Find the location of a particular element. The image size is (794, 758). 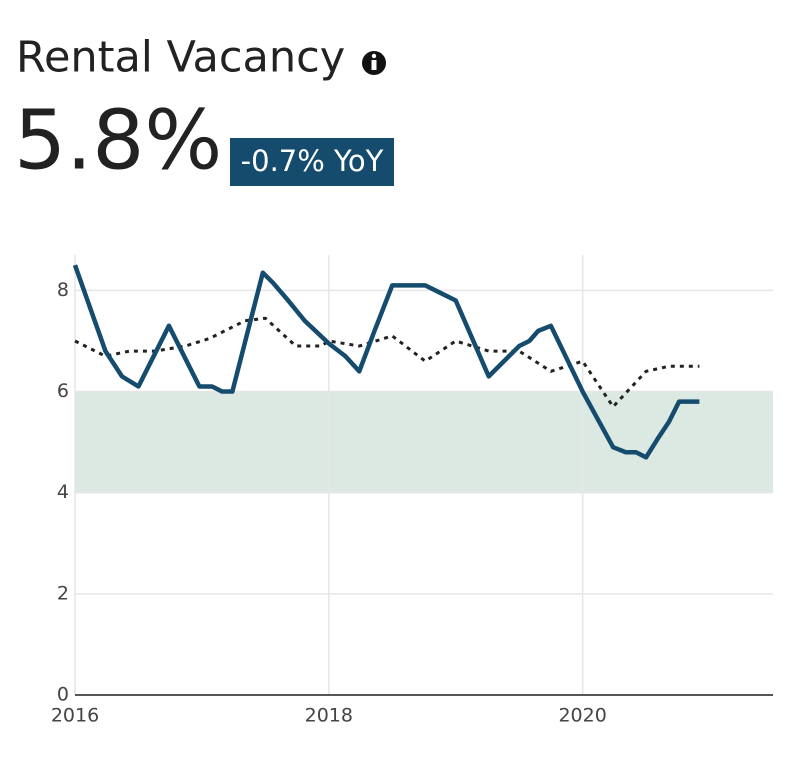

title: Rental Vacancy is located at coordinates (180, 58).